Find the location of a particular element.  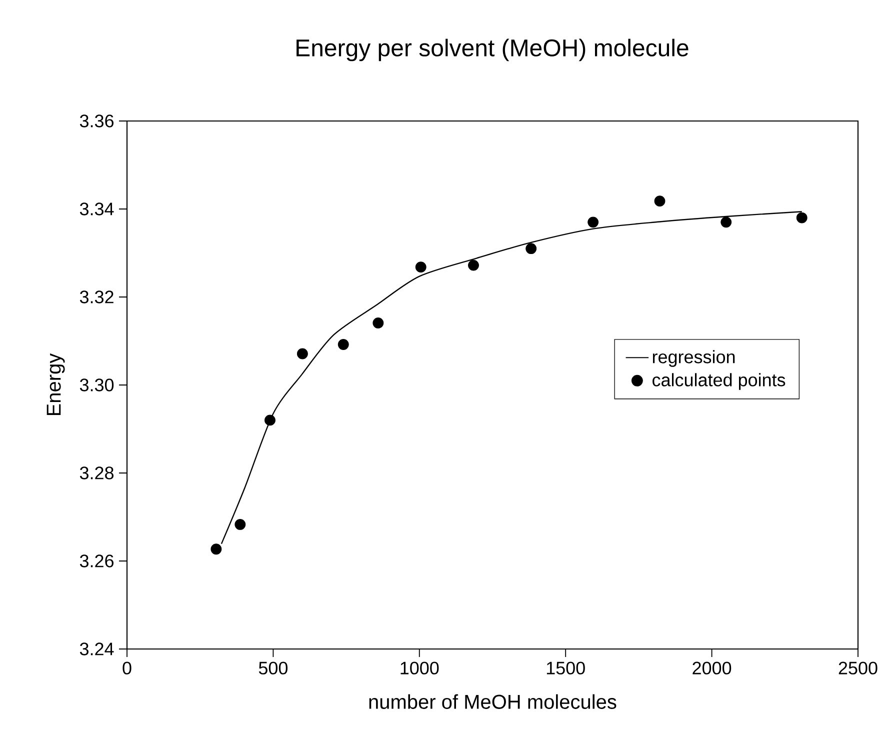

y-tick-label: 3.32 is located at coordinates (97, 297).